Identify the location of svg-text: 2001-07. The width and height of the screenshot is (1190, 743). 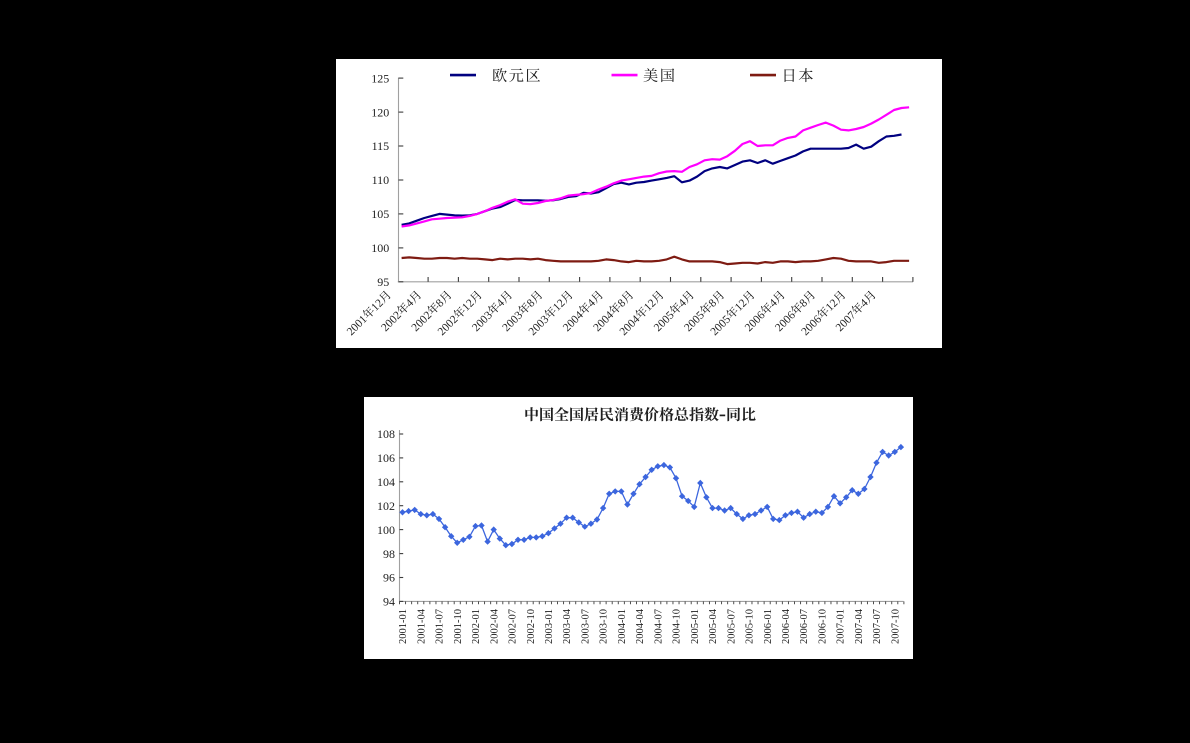
(440, 626).